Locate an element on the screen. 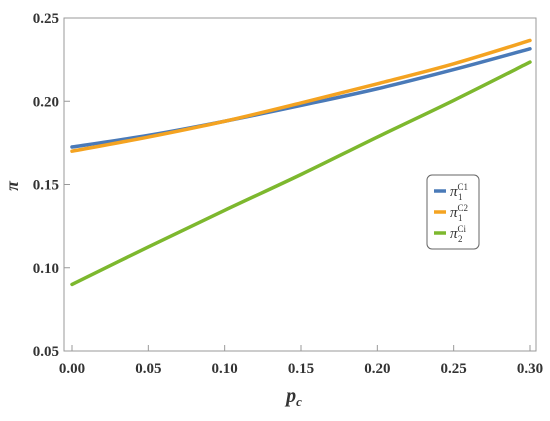 The height and width of the screenshot is (421, 550). y-tick-label: 0.20 is located at coordinates (46, 102).